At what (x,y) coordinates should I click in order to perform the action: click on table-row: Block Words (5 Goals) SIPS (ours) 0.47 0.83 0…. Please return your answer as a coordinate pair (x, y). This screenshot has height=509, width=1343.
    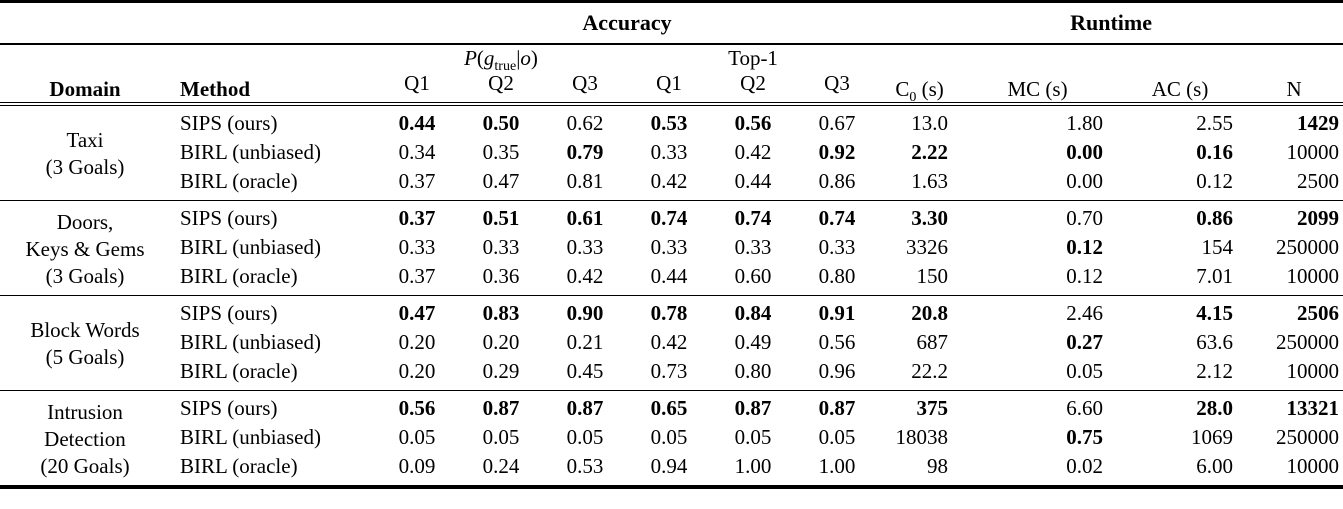
    Looking at the image, I should click on (671, 332).